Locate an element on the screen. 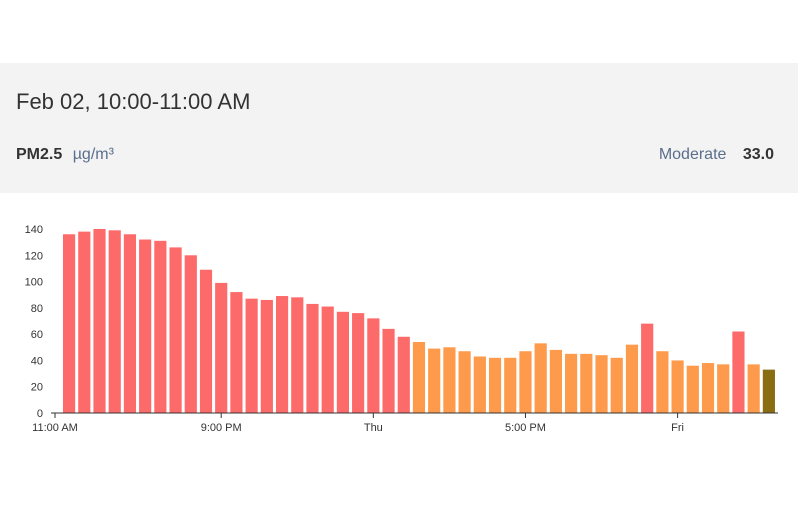 The image size is (798, 523). x-tick-label: 9:00 PM is located at coordinates (221, 428).